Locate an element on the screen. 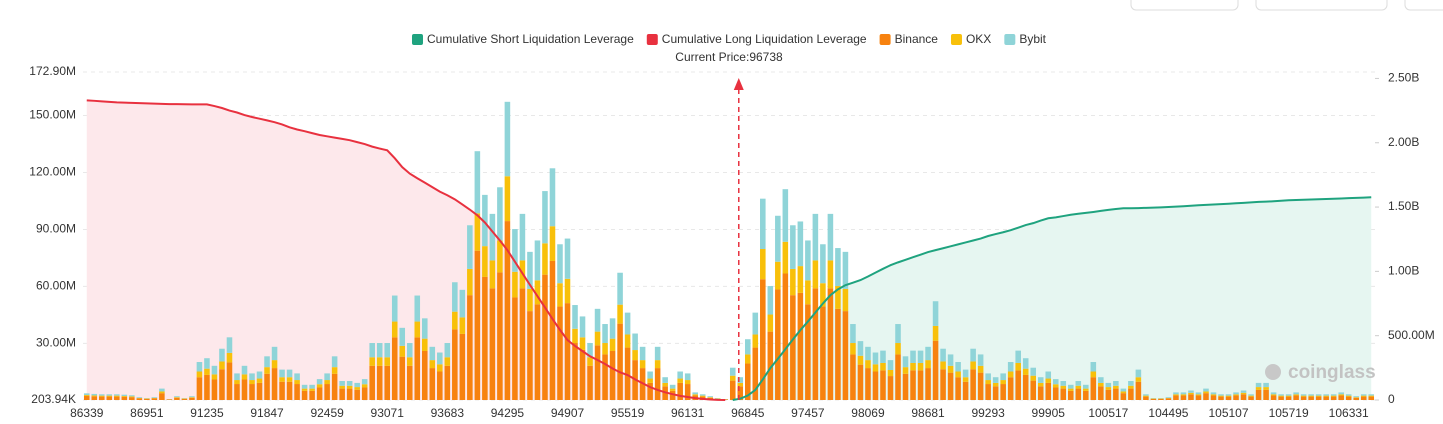  y2-tick-label: 1.50B is located at coordinates (1403, 206).